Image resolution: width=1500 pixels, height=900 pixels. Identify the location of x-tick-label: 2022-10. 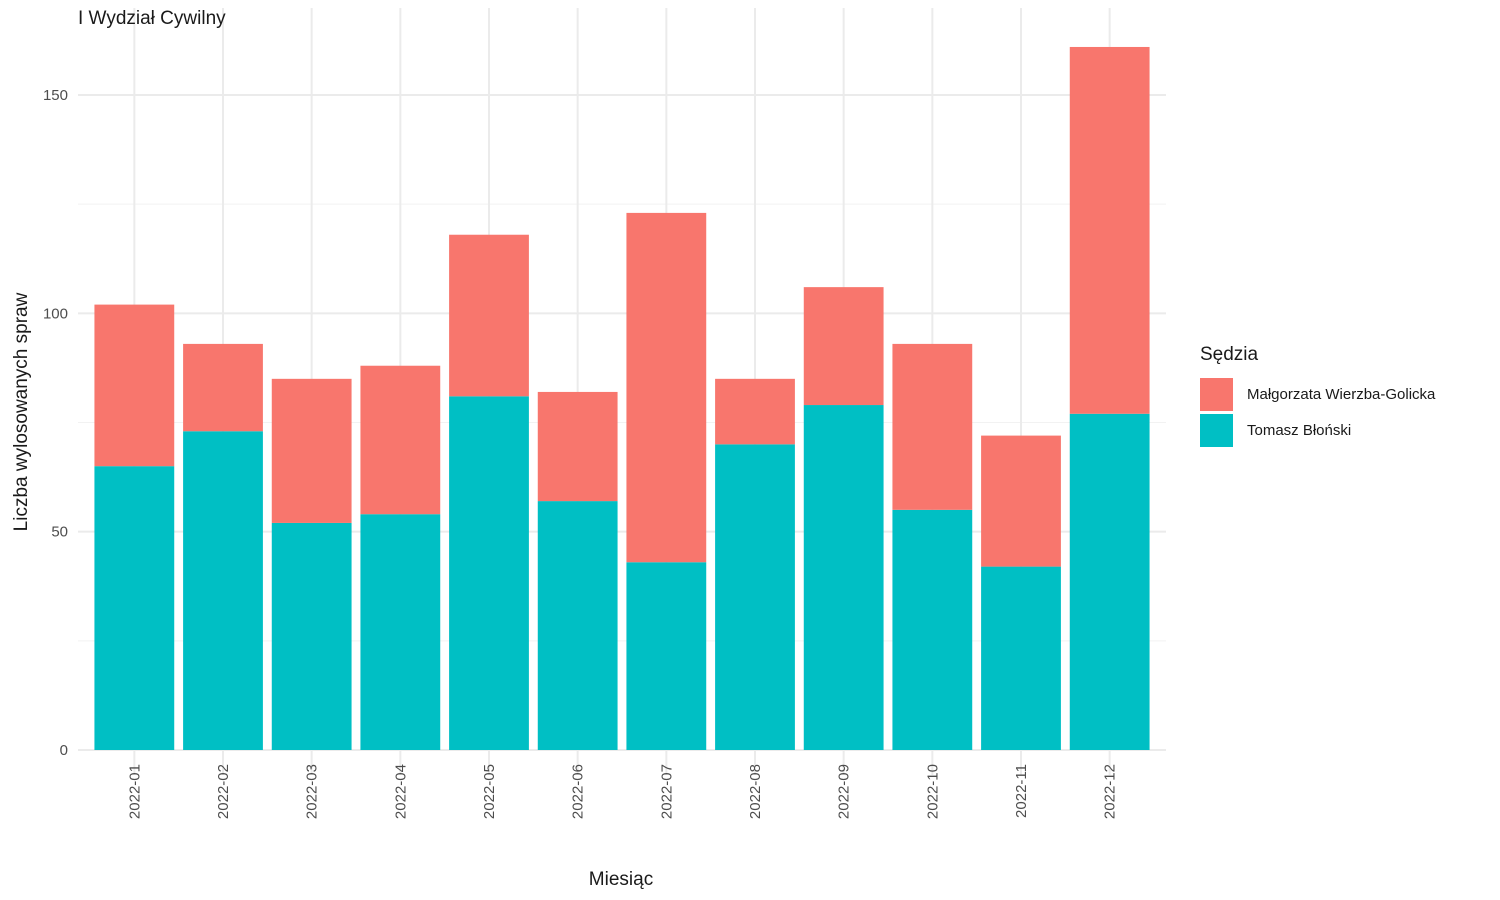
(932, 791).